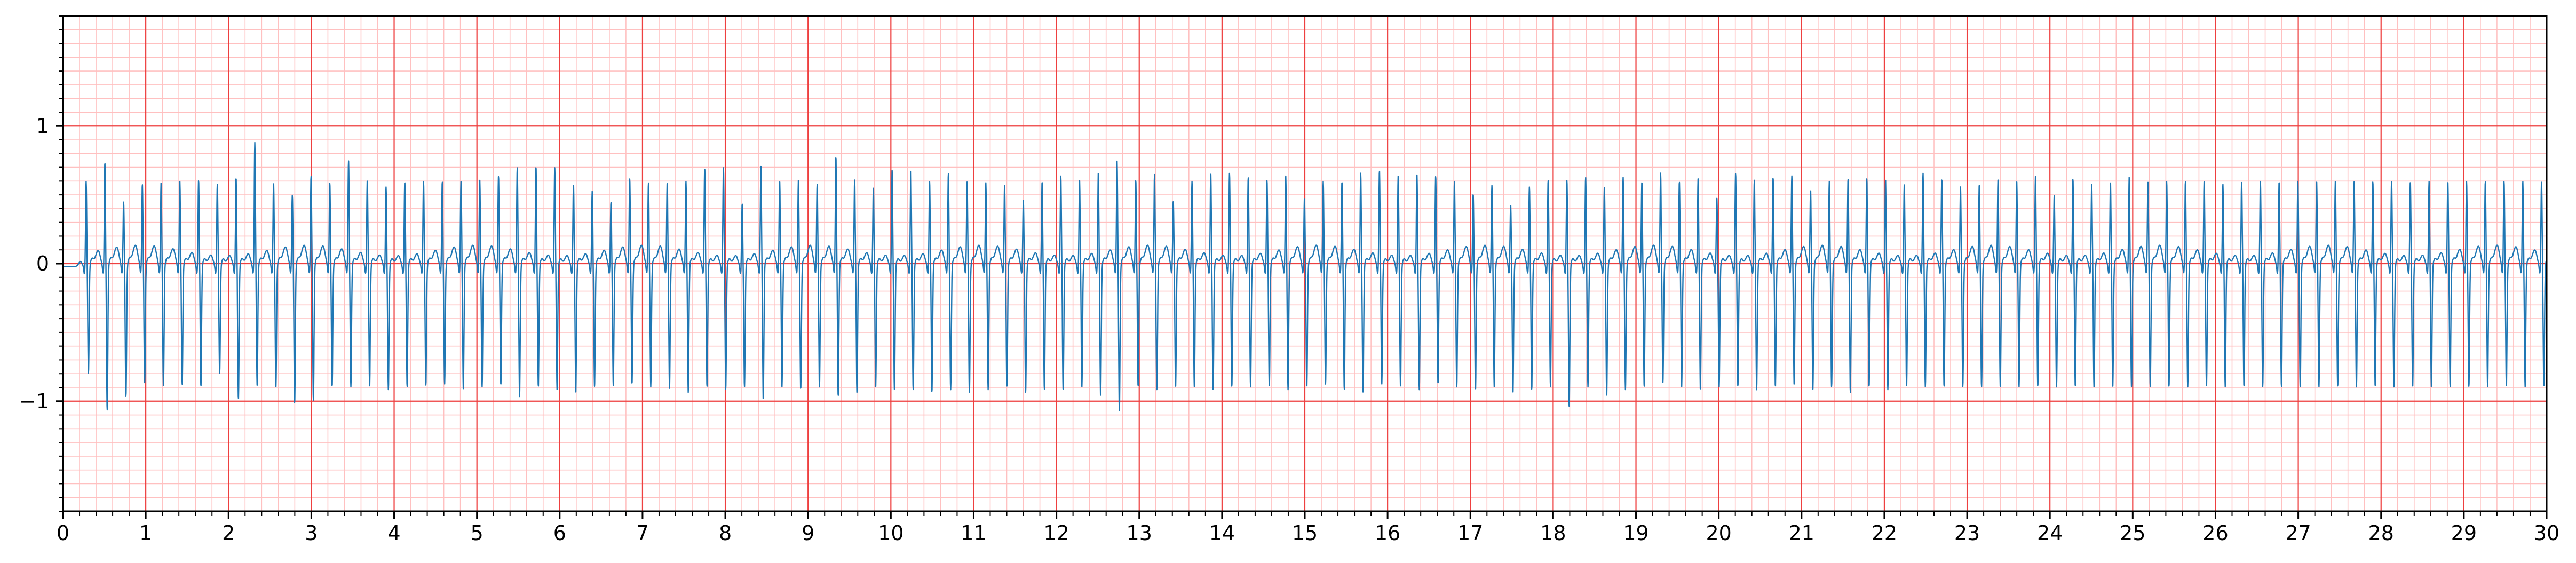  What do you see at coordinates (1387, 533) in the screenshot?
I see `x-tick-label: 16` at bounding box center [1387, 533].